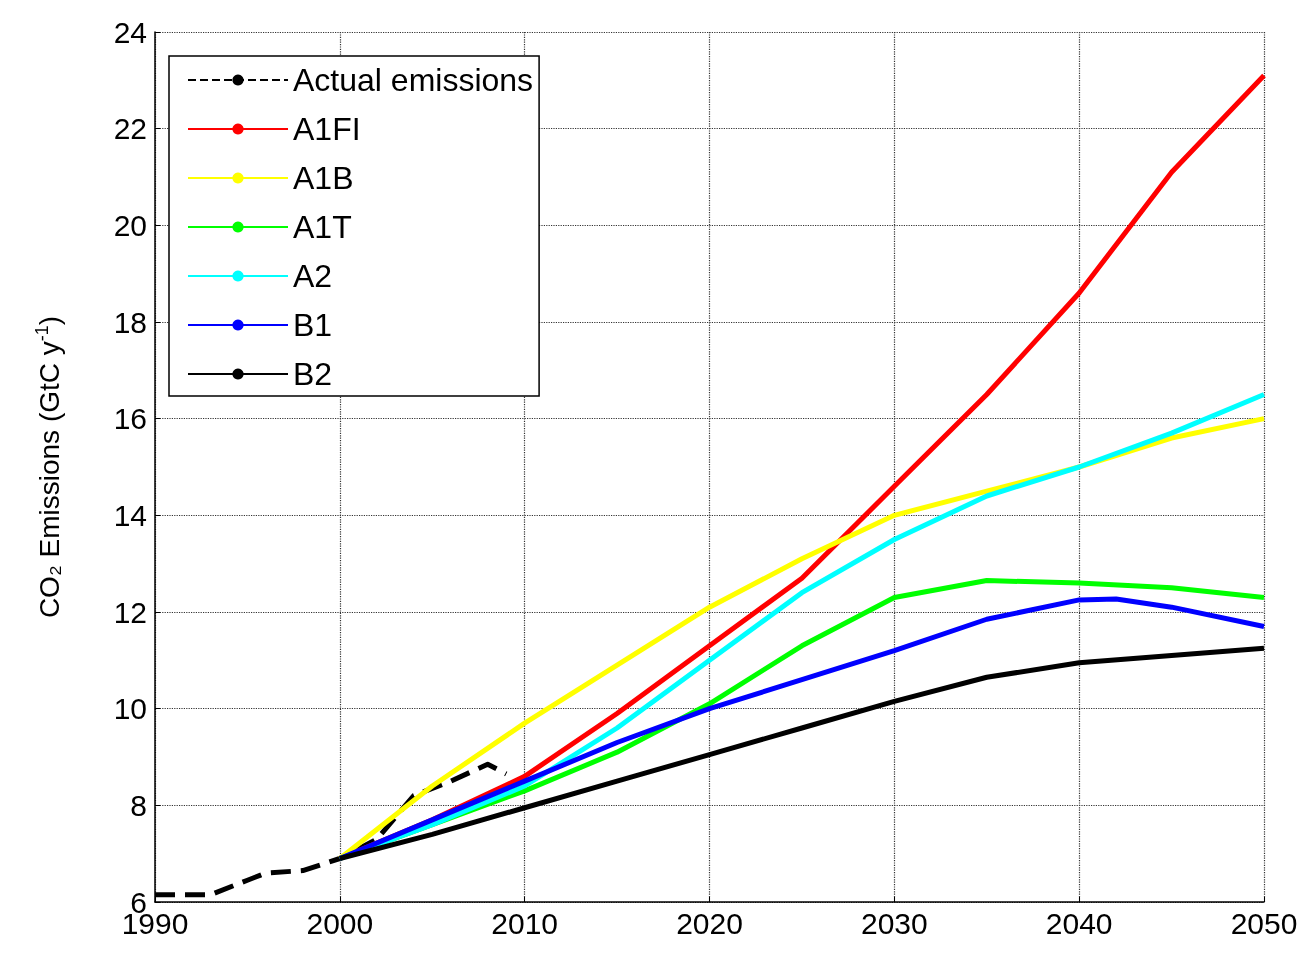  What do you see at coordinates (48, 467) in the screenshot?
I see `y-axis-title: CO₂ Emissions (GtC y-1)` at bounding box center [48, 467].